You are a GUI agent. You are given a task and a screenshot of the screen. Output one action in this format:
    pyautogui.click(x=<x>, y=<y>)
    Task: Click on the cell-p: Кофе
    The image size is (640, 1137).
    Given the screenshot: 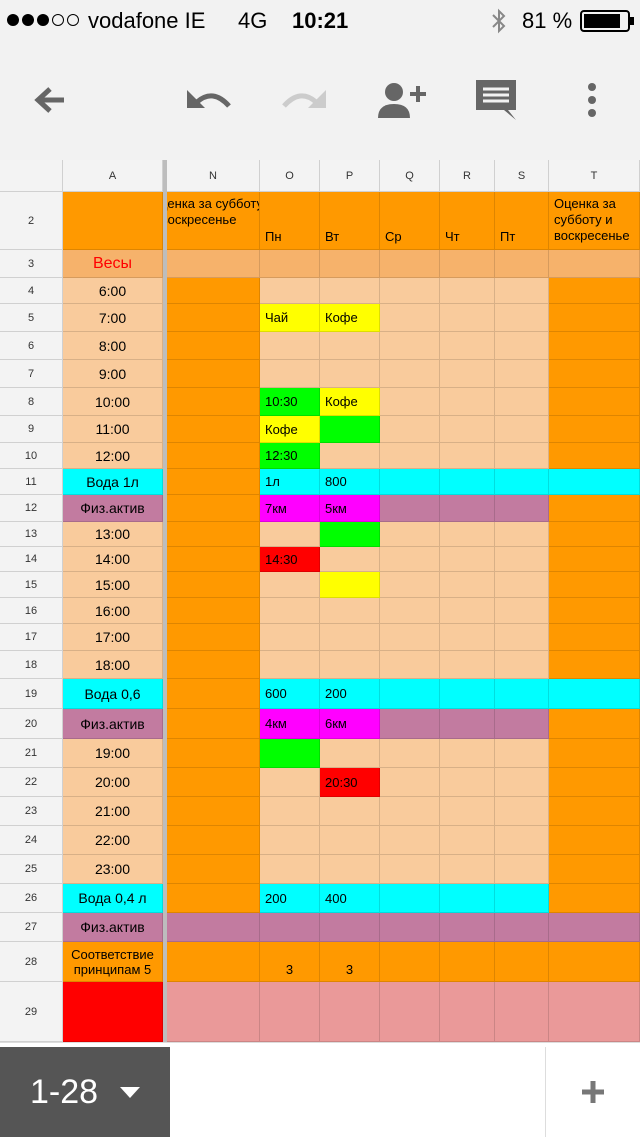 What is the action you would take?
    pyautogui.click(x=350, y=318)
    